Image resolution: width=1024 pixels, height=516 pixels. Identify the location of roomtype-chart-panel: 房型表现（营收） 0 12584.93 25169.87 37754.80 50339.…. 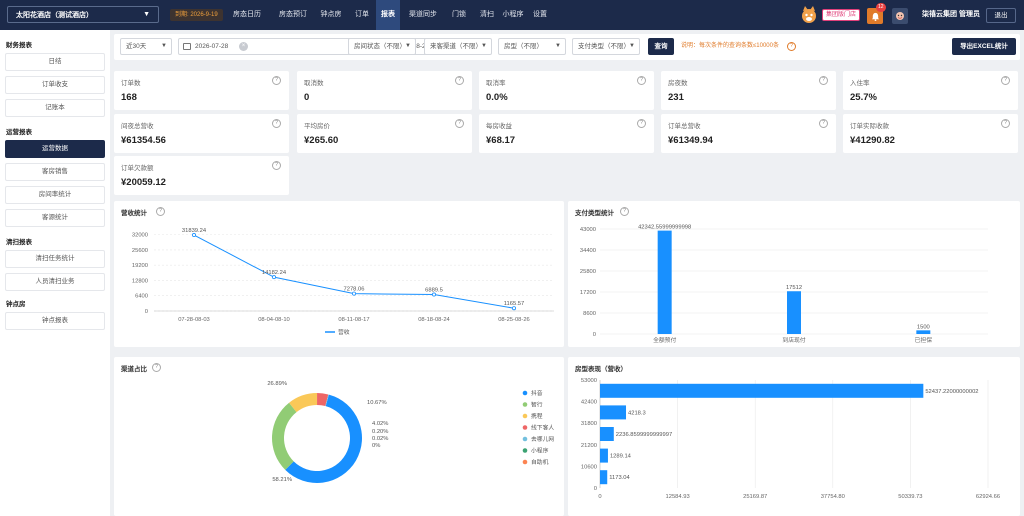
(794, 436).